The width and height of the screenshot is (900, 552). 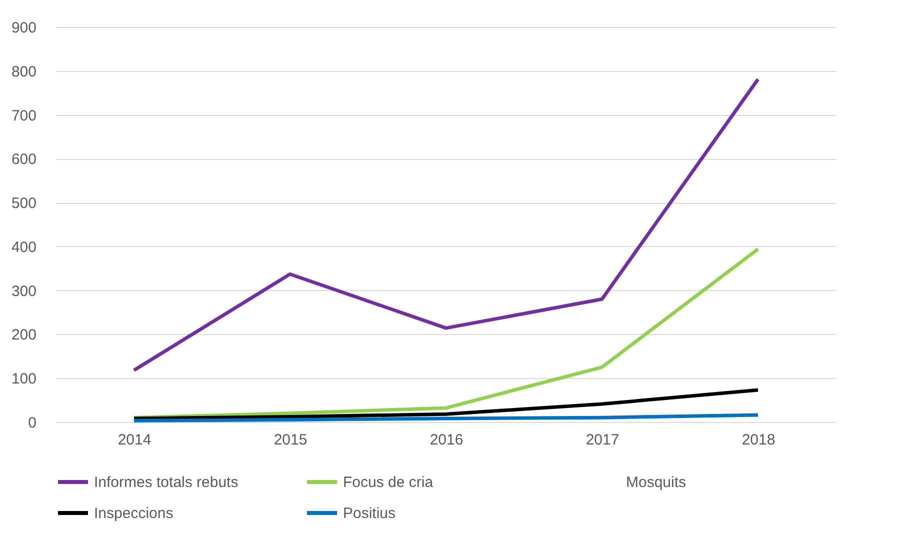 What do you see at coordinates (23, 291) in the screenshot?
I see `y-tick-label: 300` at bounding box center [23, 291].